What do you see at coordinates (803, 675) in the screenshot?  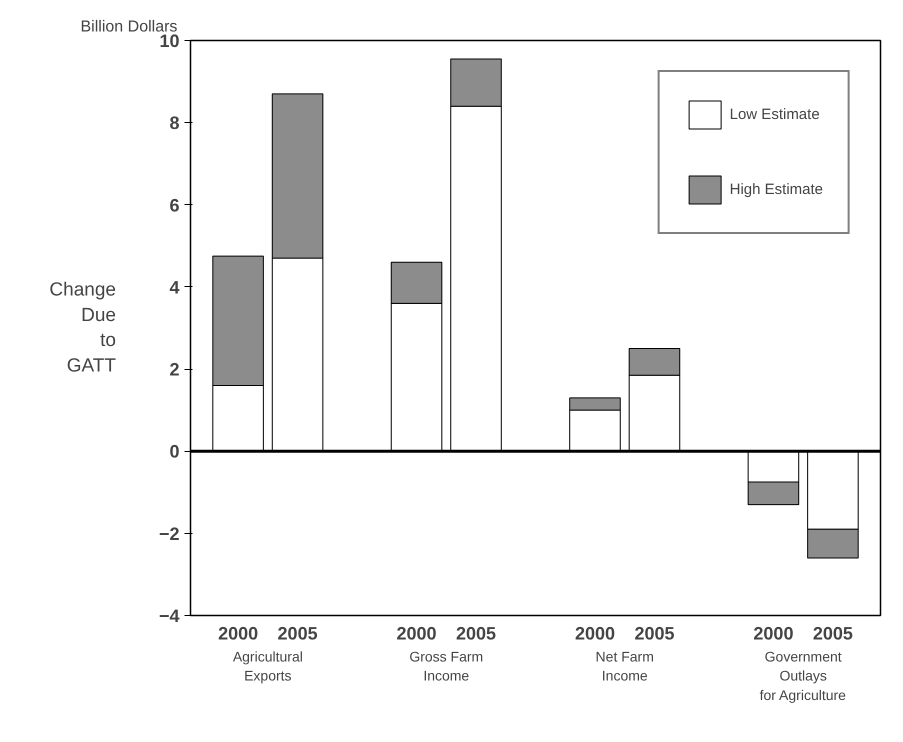 I see `text: Government Outlays for Agriculture` at bounding box center [803, 675].